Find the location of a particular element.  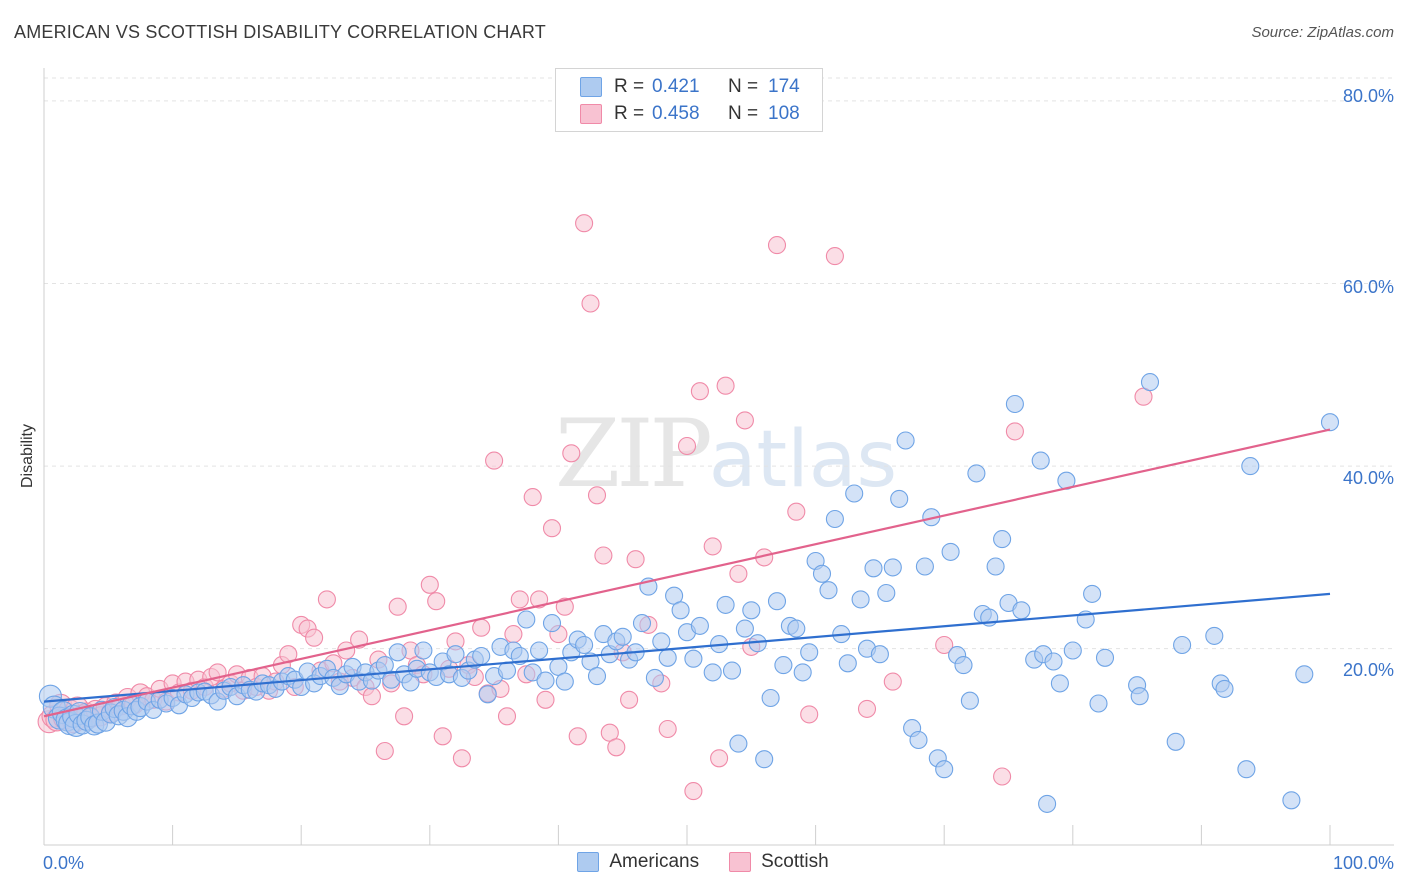

n-value-americans: 174 is located at coordinates (784, 86).